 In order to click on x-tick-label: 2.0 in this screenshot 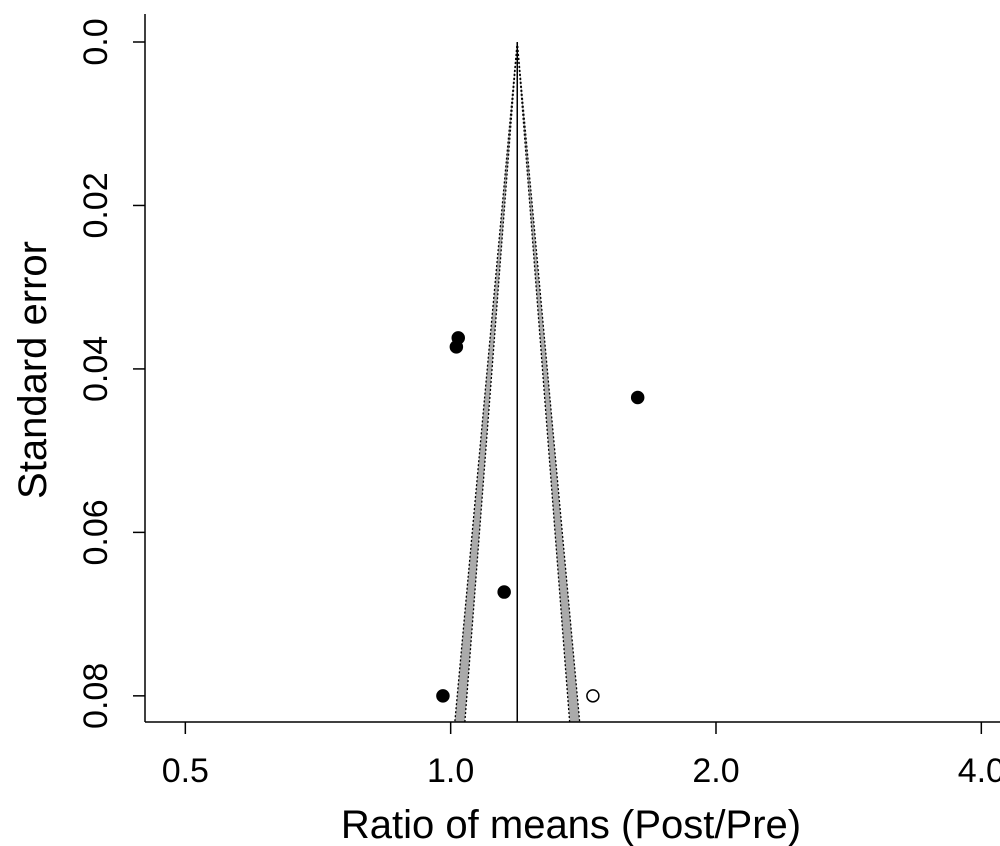, I will do `click(715, 771)`.